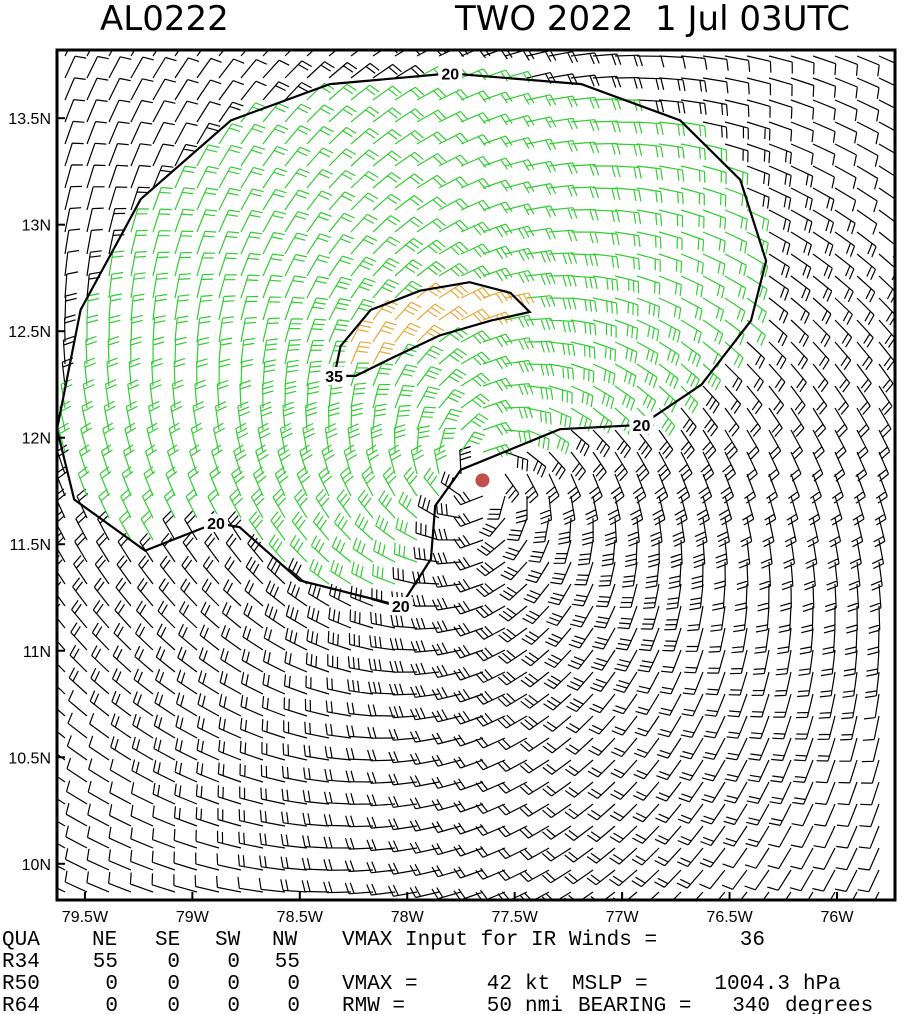 The image size is (919, 1014). Describe the element at coordinates (751, 1004) in the screenshot. I see `value: 340` at that location.